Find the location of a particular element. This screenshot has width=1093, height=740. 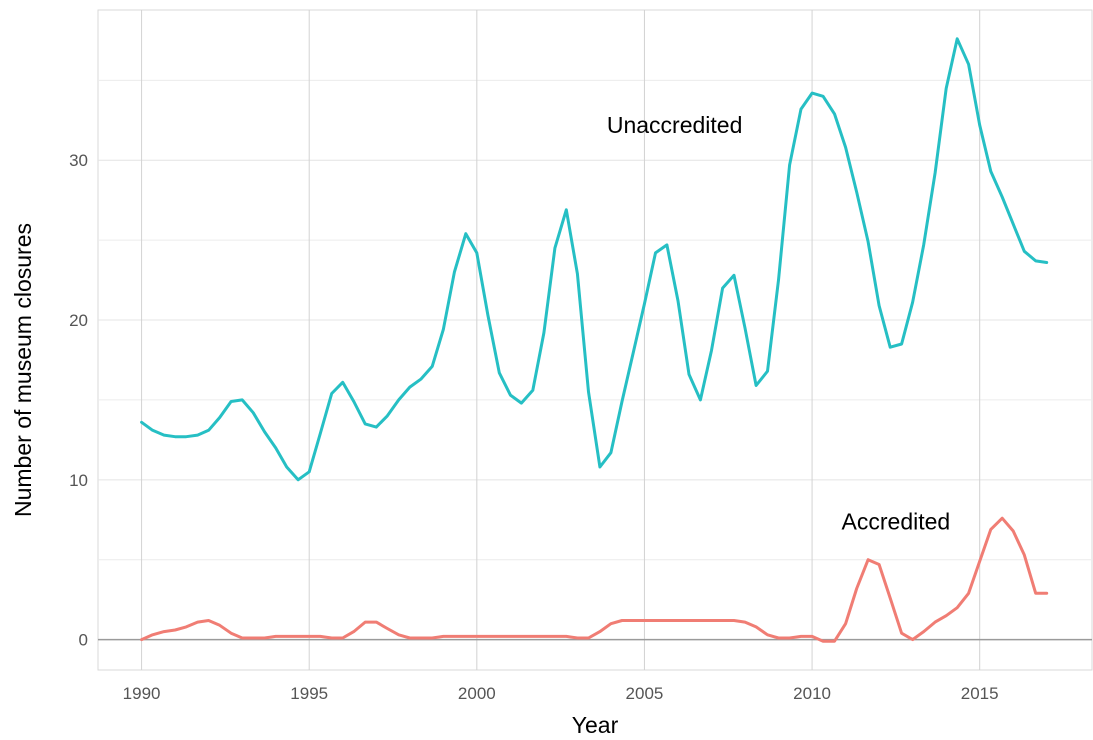

y-tick-label: 30 is located at coordinates (78, 160).